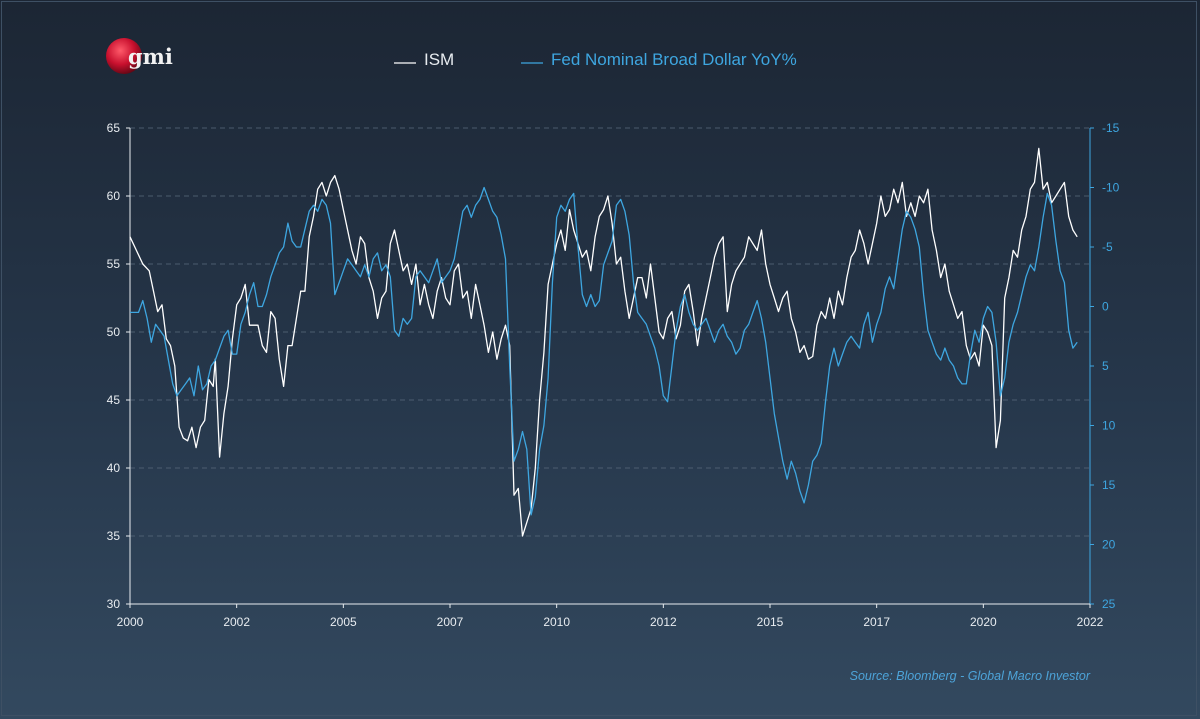  I want to click on x-tick-label: 2010, so click(556, 622).